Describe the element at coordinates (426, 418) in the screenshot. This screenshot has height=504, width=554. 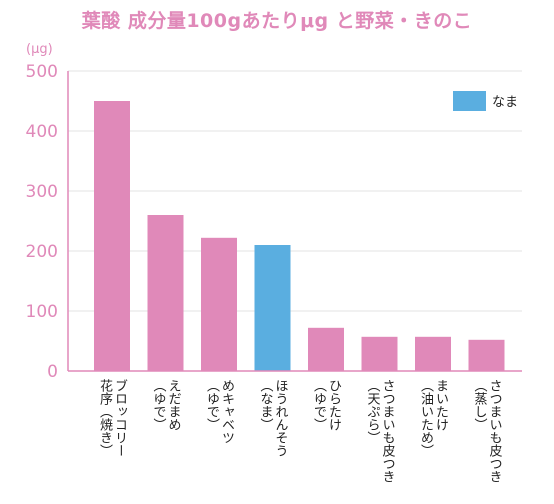
I see `x-category-label: （油いため）` at that location.